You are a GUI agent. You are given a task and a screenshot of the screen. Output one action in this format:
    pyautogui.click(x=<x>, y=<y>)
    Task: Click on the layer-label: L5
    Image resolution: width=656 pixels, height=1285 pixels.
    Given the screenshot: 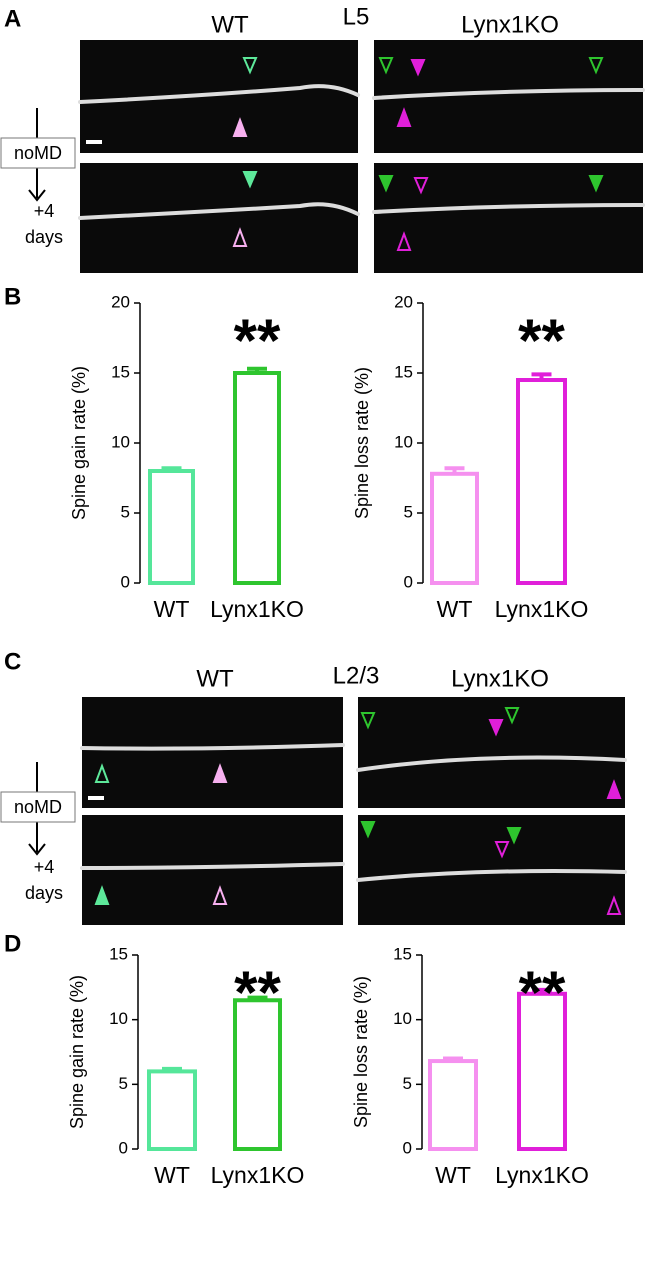 What is the action you would take?
    pyautogui.click(x=356, y=16)
    